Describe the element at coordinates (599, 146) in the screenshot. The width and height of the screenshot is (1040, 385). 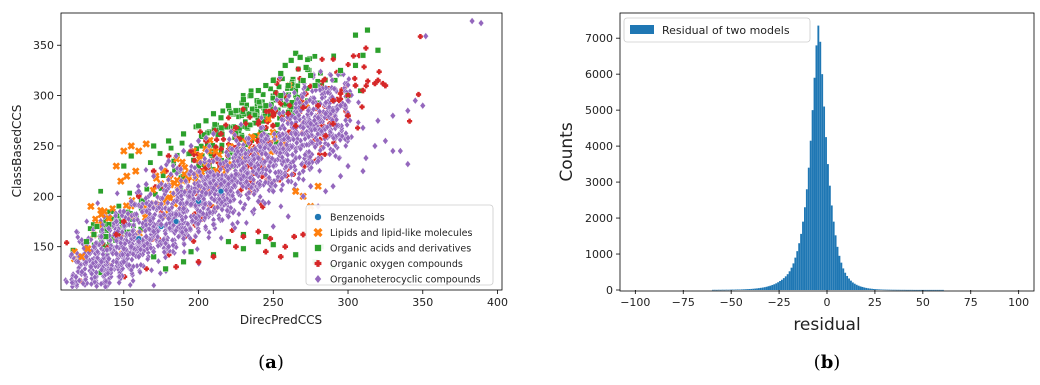
I see `histogram-y-tick-label: 4000` at that location.